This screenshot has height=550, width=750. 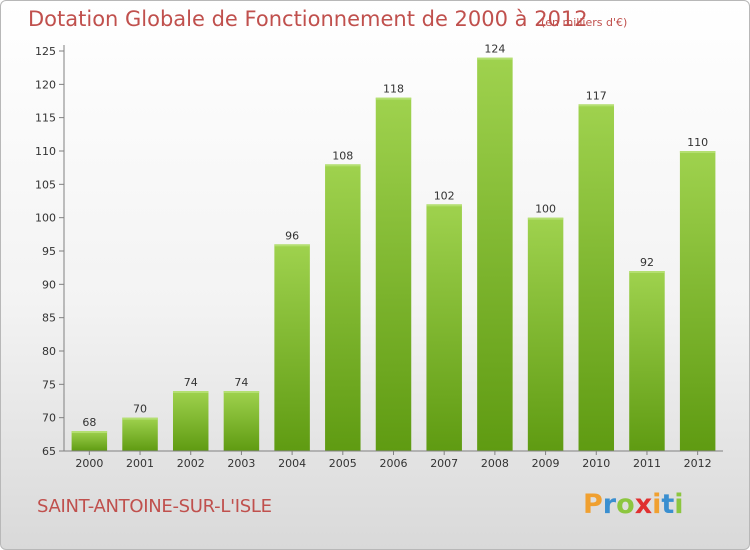 I want to click on commune-name: SAINT-ANTOINE-SUR-L'ISLE, so click(x=154, y=506).